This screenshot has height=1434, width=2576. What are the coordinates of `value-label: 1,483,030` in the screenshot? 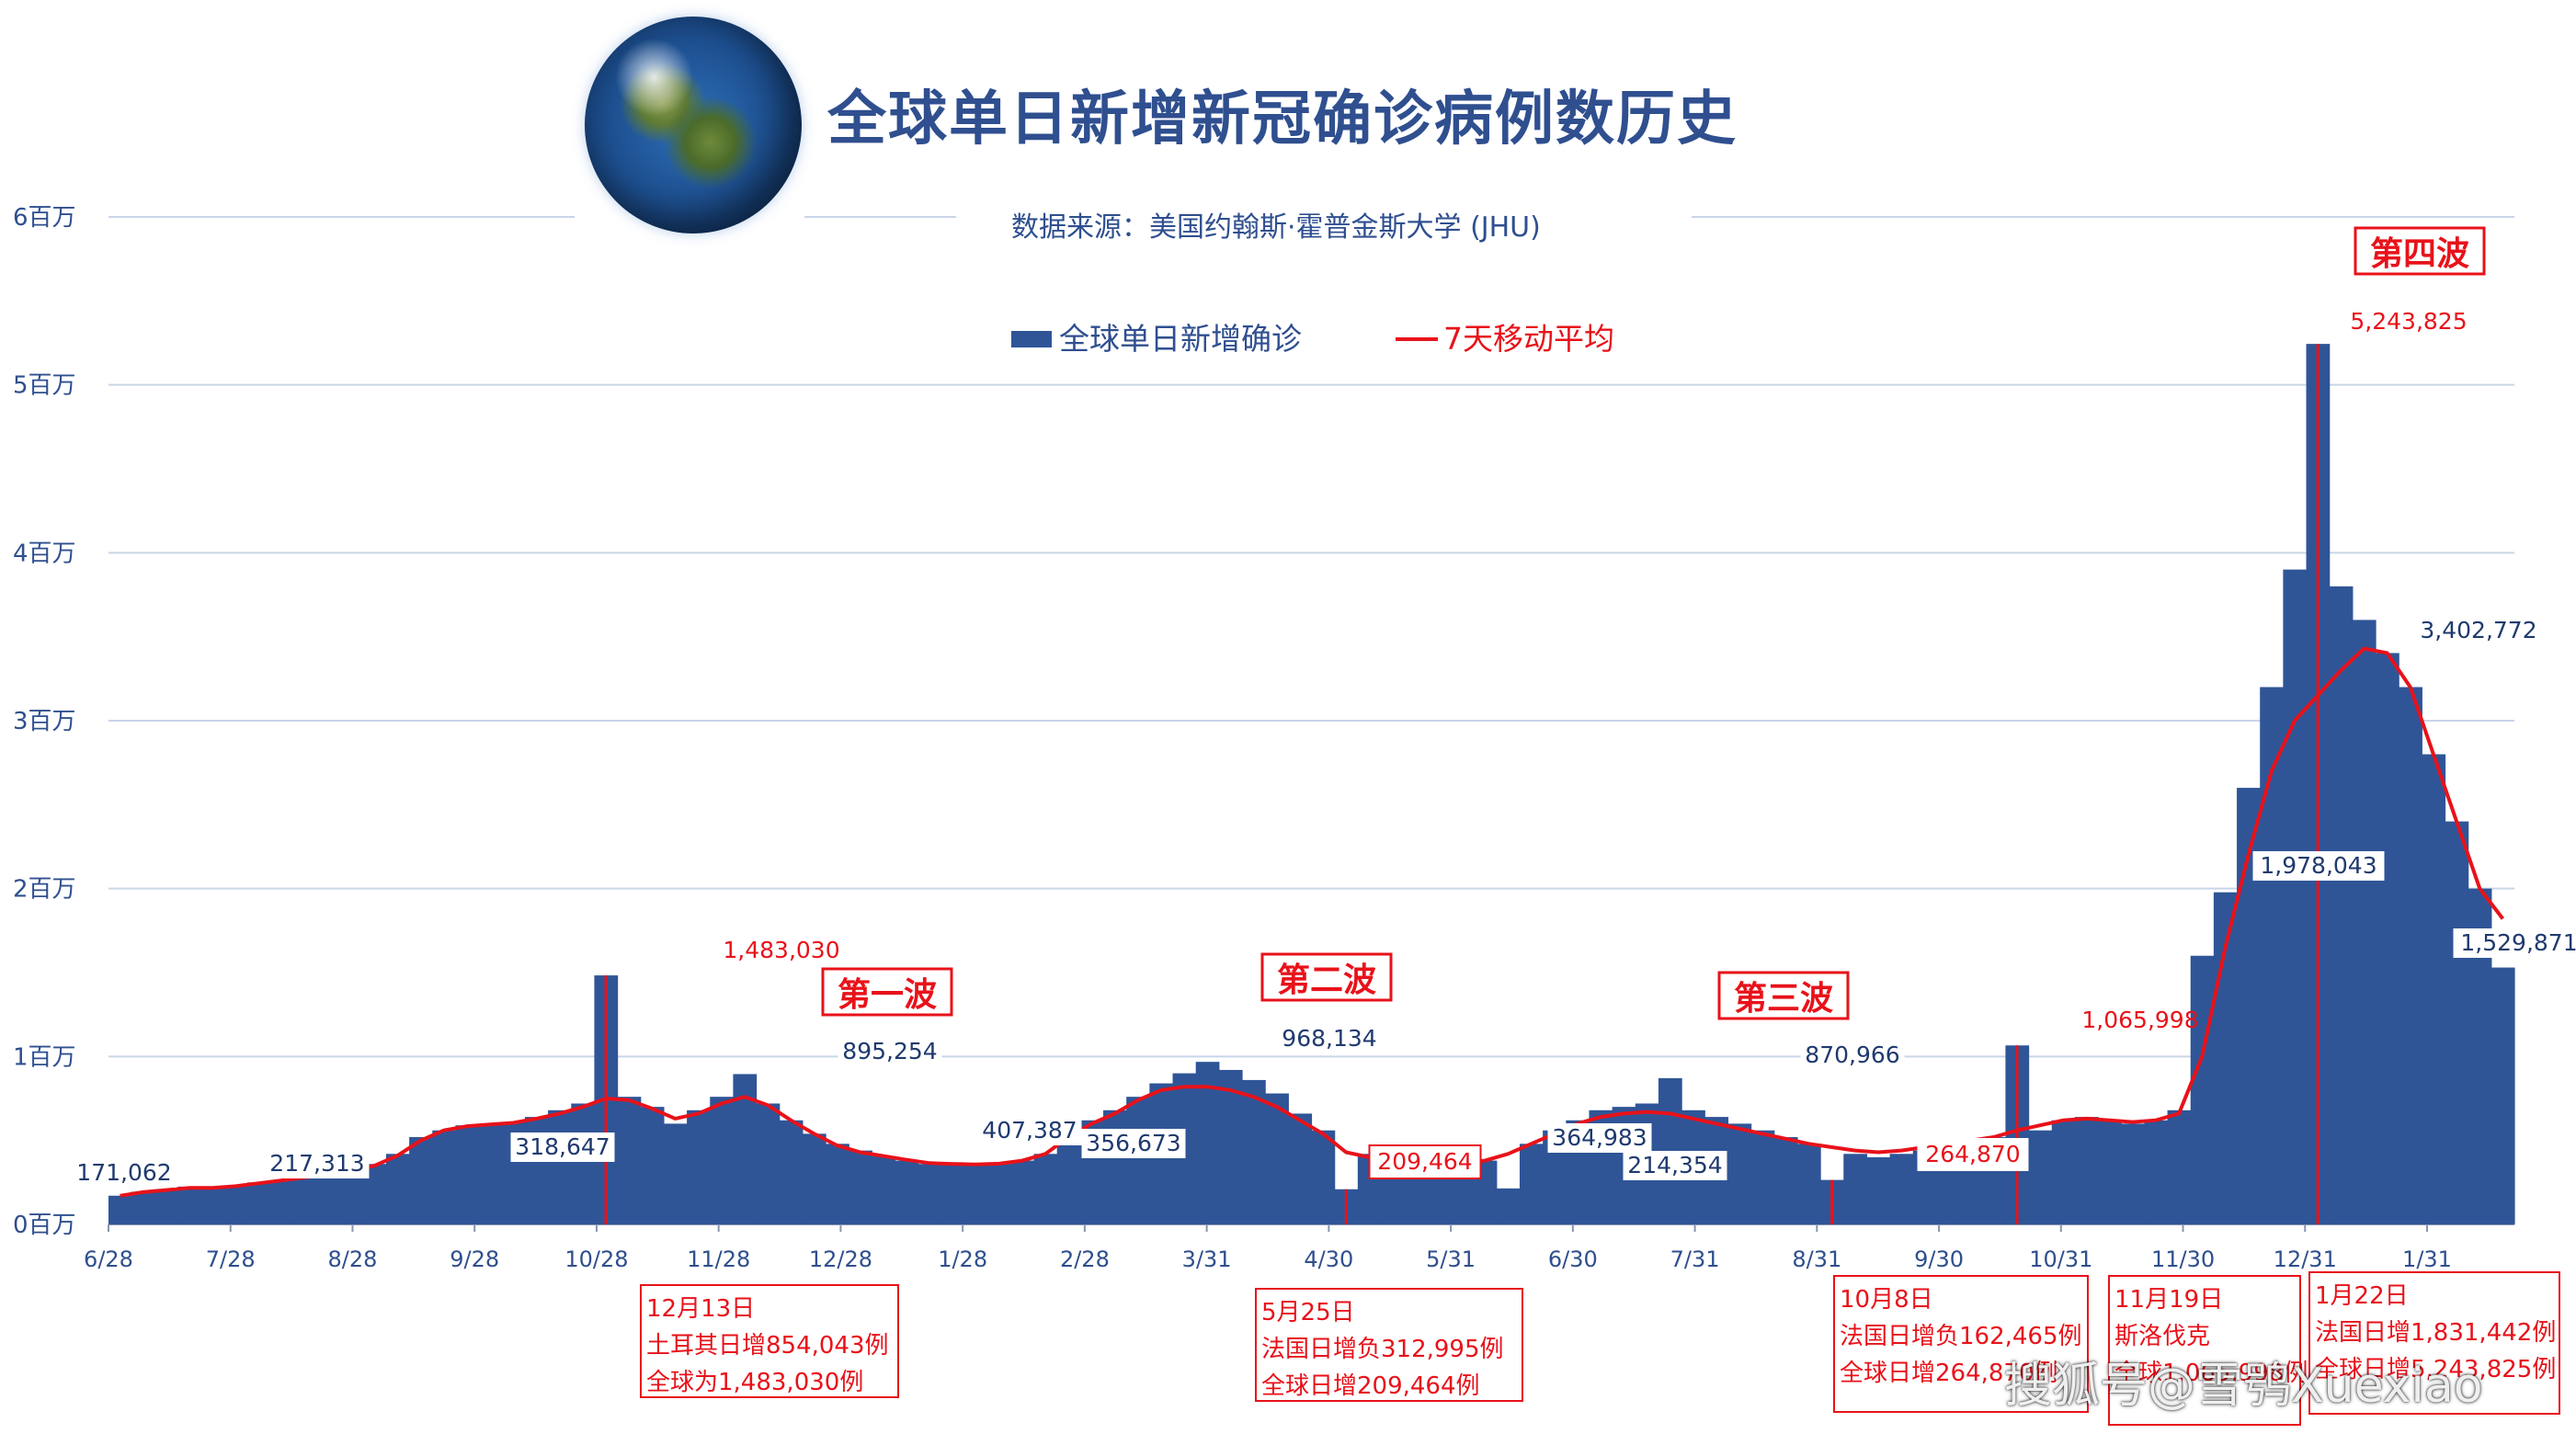 It's located at (781, 950).